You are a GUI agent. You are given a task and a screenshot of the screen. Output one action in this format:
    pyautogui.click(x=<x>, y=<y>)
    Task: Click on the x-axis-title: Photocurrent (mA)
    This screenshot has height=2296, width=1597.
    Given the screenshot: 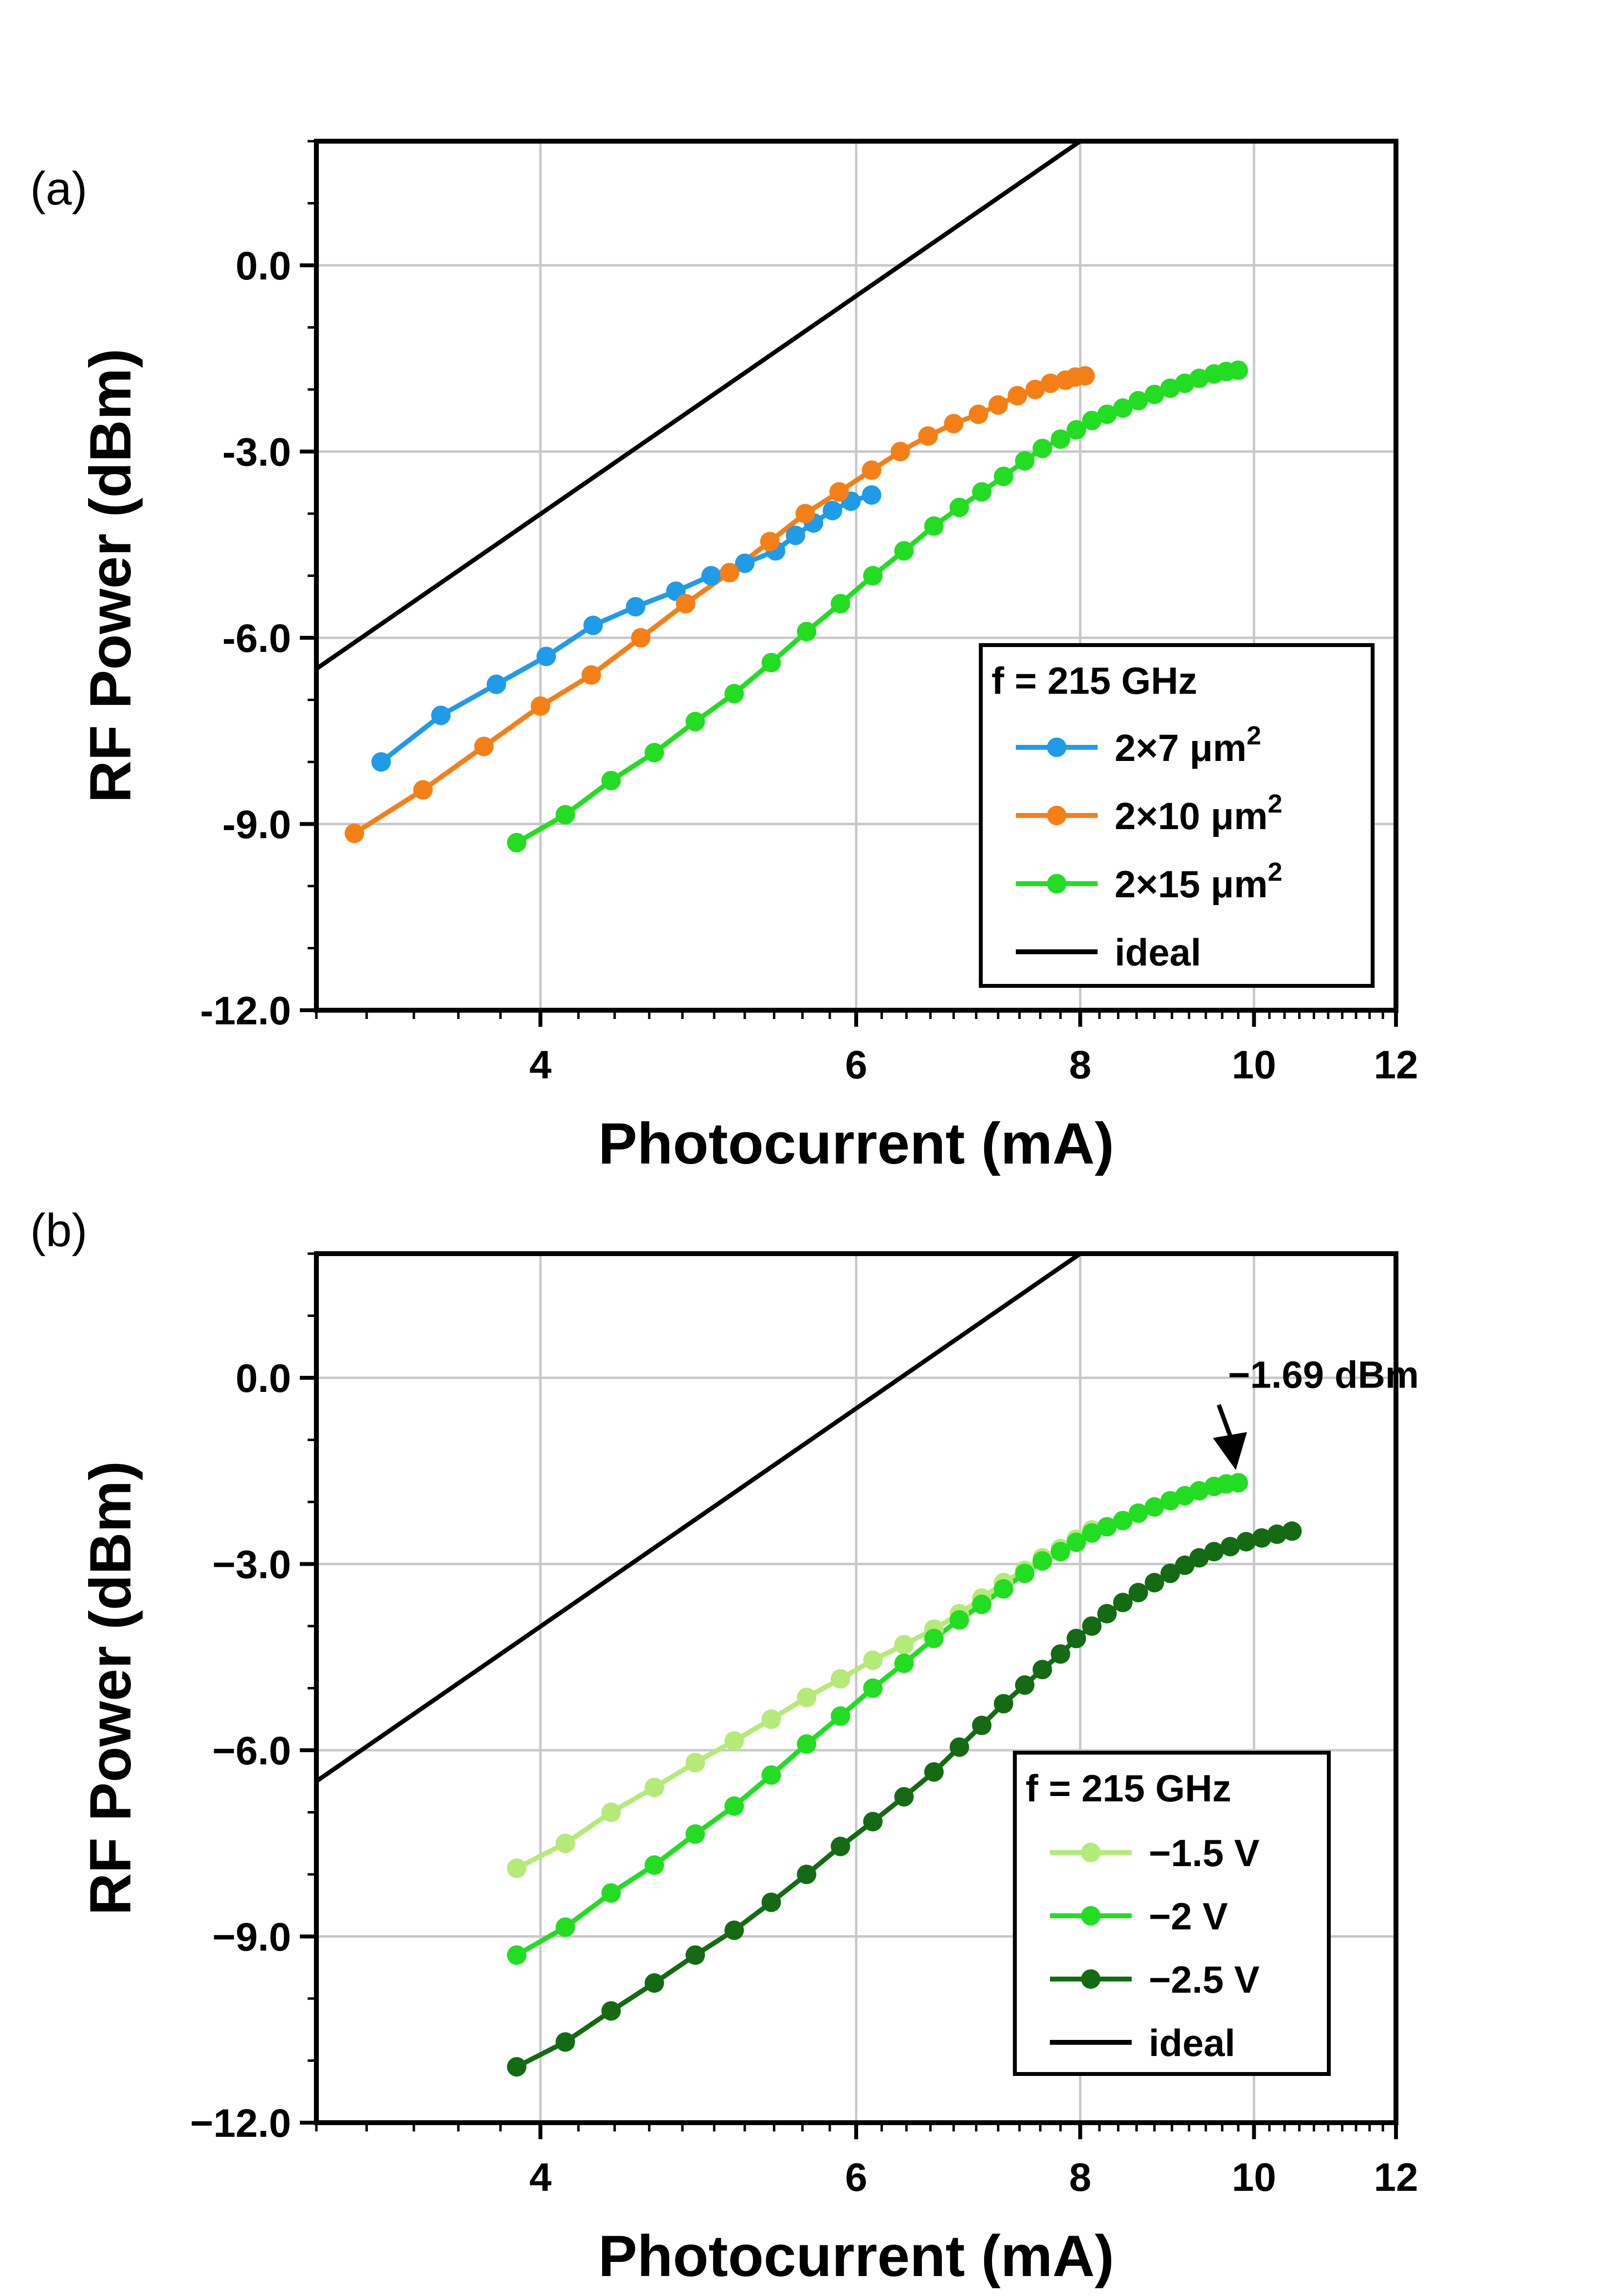 What is the action you would take?
    pyautogui.click(x=856, y=2256)
    